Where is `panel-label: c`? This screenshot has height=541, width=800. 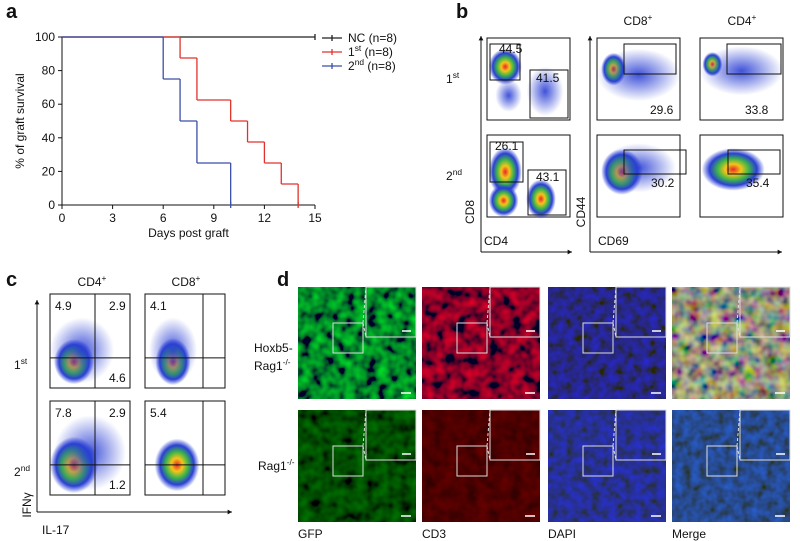 panel-label: c is located at coordinates (11, 280).